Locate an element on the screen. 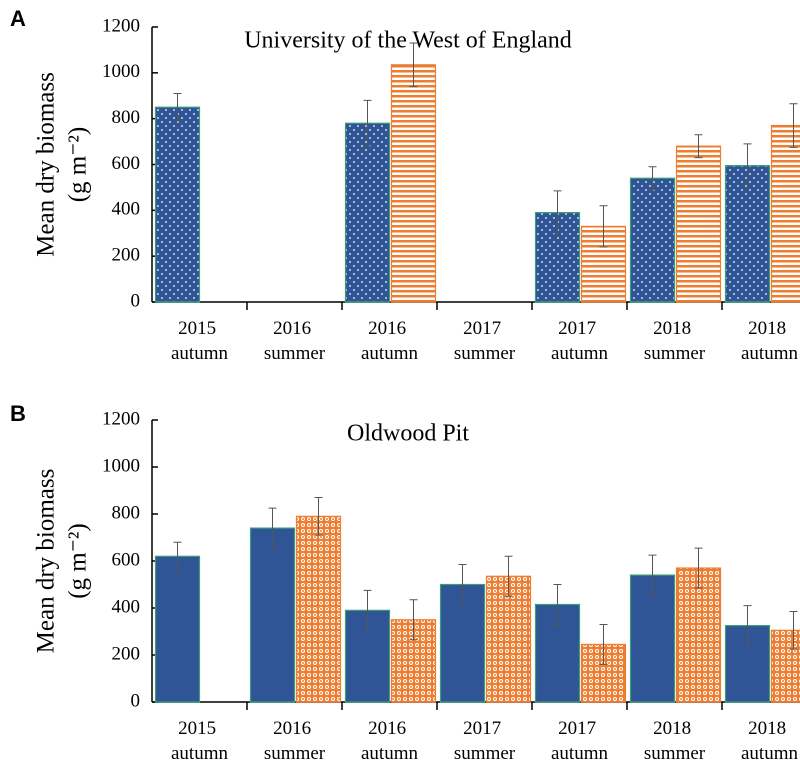 The width and height of the screenshot is (800, 771). chart-title: University of the West of England is located at coordinates (408, 41).